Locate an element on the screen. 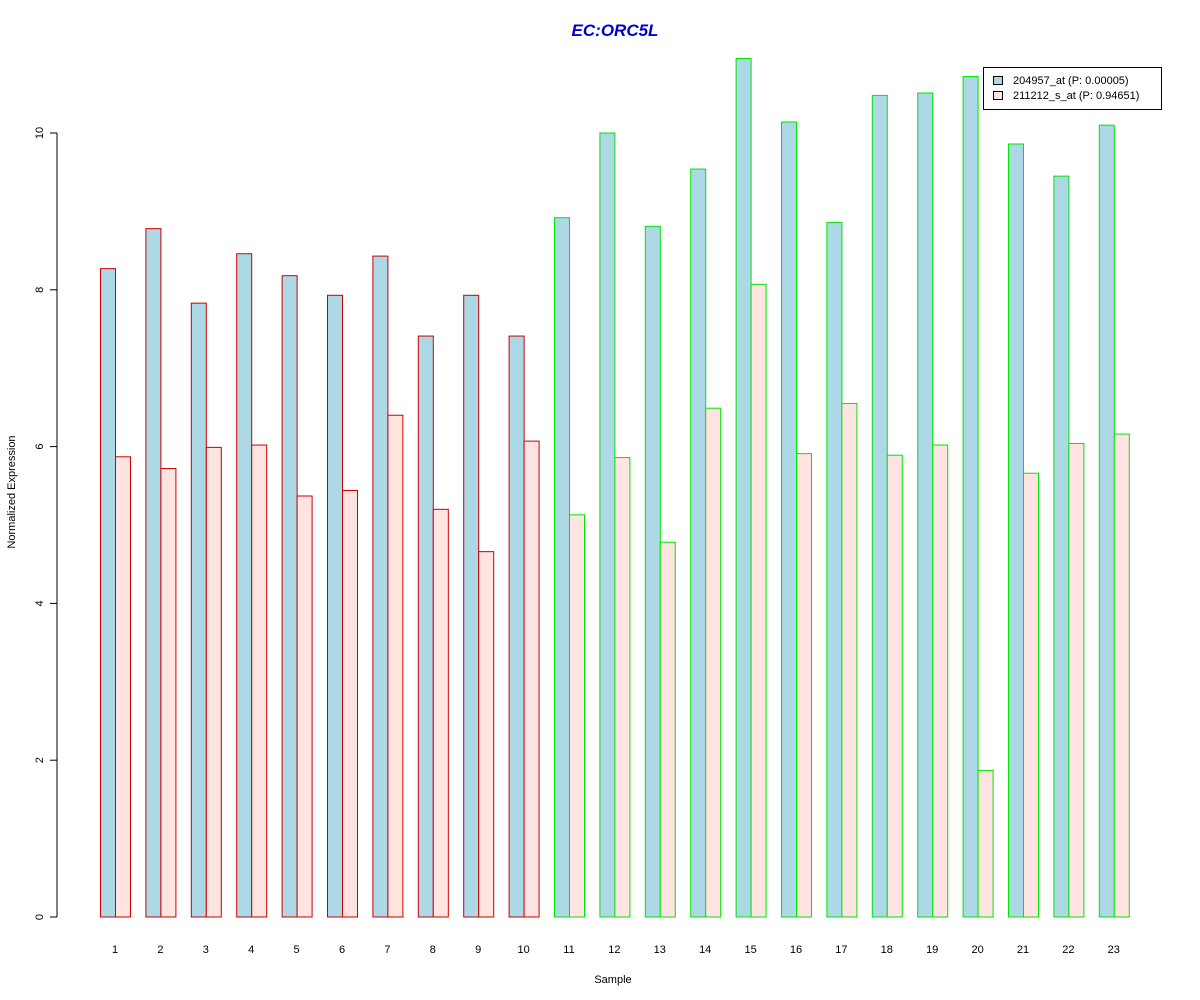  x-tick-label: 1 is located at coordinates (115, 950).